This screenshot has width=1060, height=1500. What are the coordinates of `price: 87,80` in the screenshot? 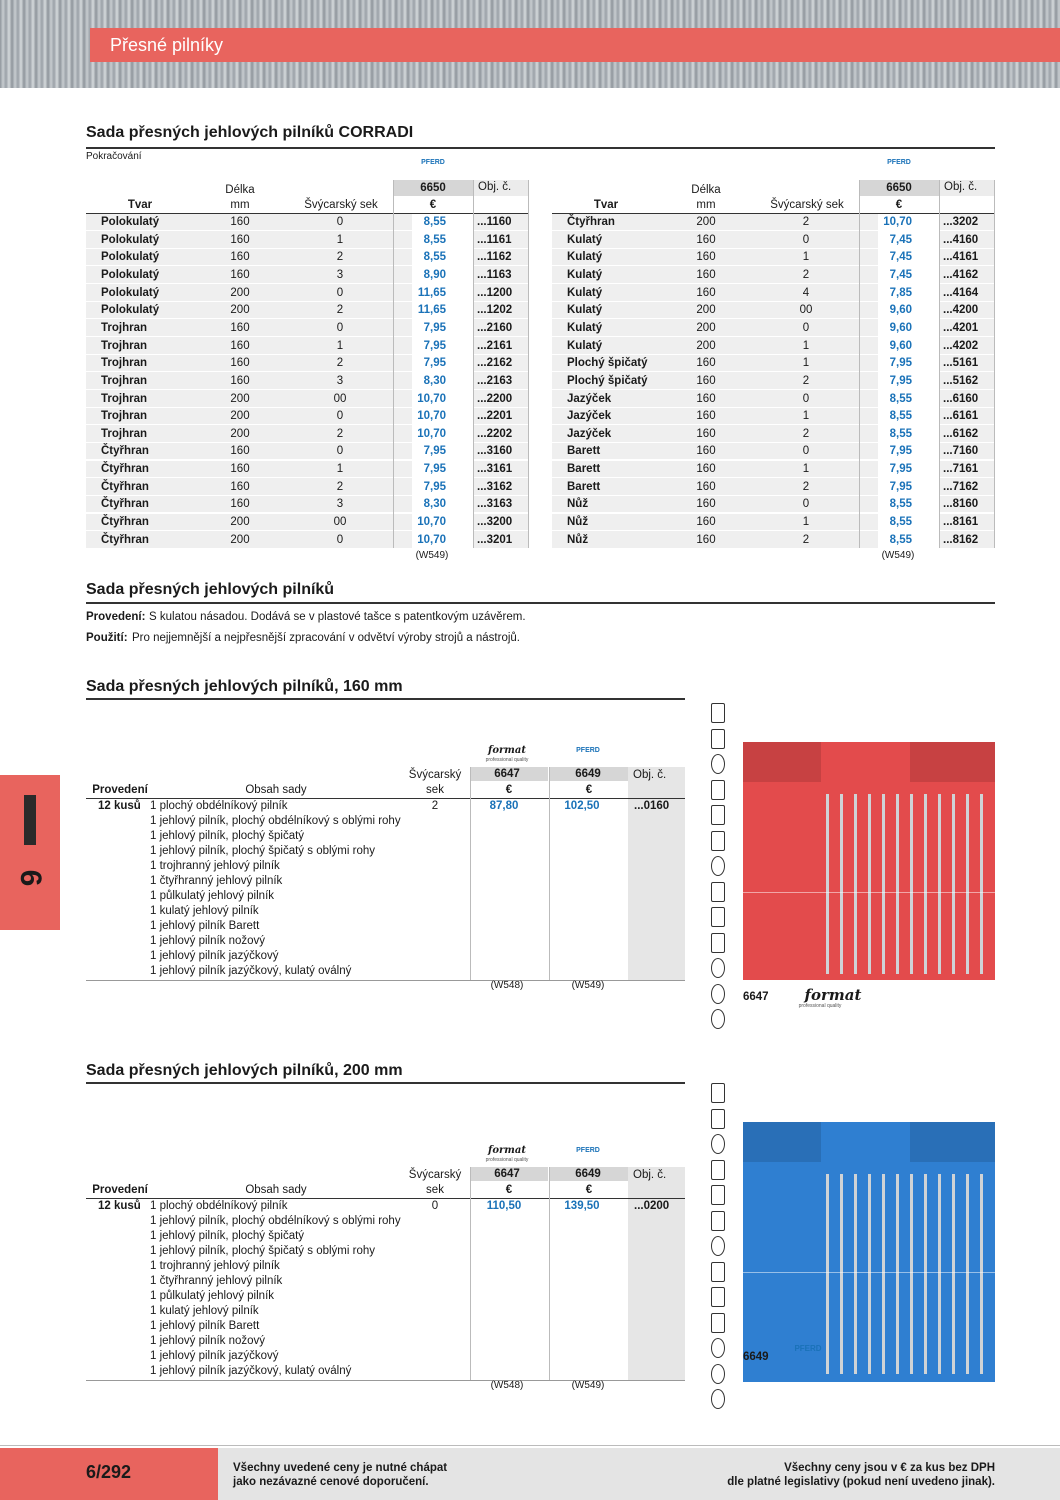 It's located at (504, 806).